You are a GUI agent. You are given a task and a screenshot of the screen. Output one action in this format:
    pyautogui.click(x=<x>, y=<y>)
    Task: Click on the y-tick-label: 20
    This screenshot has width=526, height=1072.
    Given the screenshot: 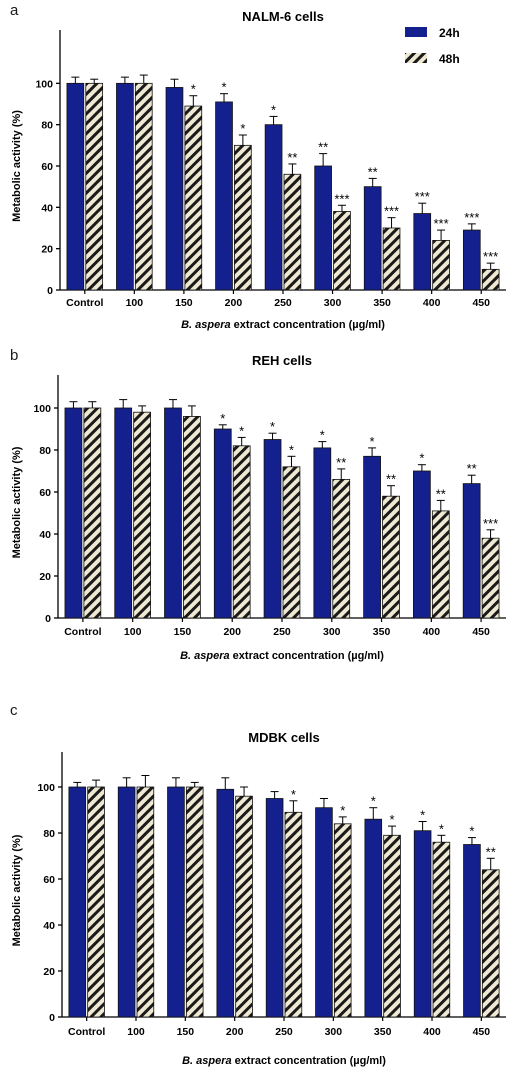 What is the action you would take?
    pyautogui.click(x=45, y=577)
    